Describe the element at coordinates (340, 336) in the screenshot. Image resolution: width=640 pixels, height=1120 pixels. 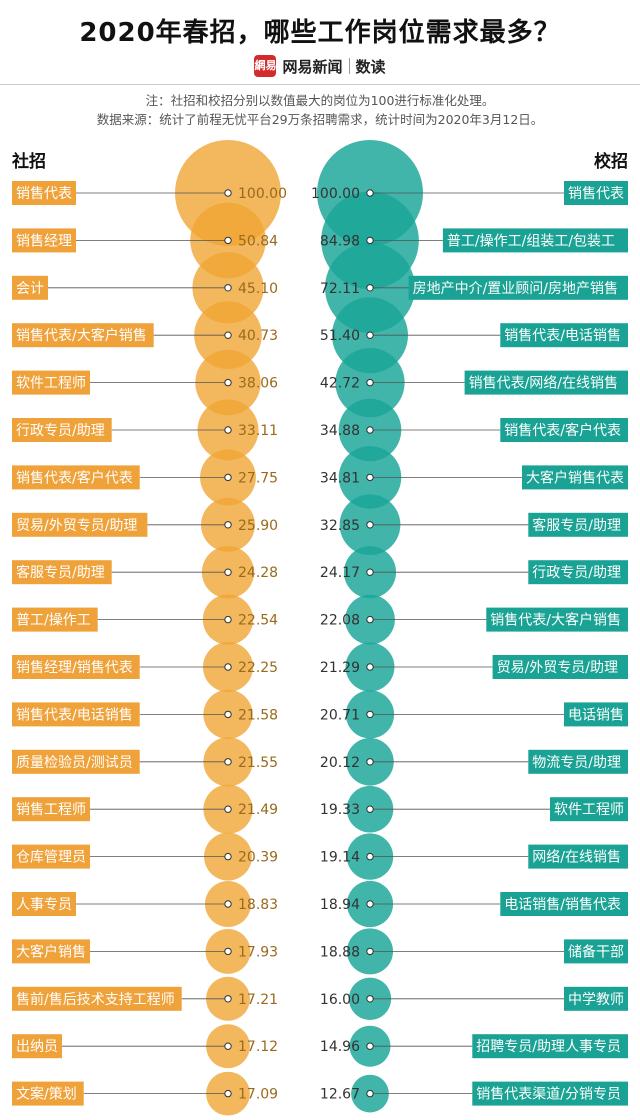
I see `right-value-label: 51.40` at that location.